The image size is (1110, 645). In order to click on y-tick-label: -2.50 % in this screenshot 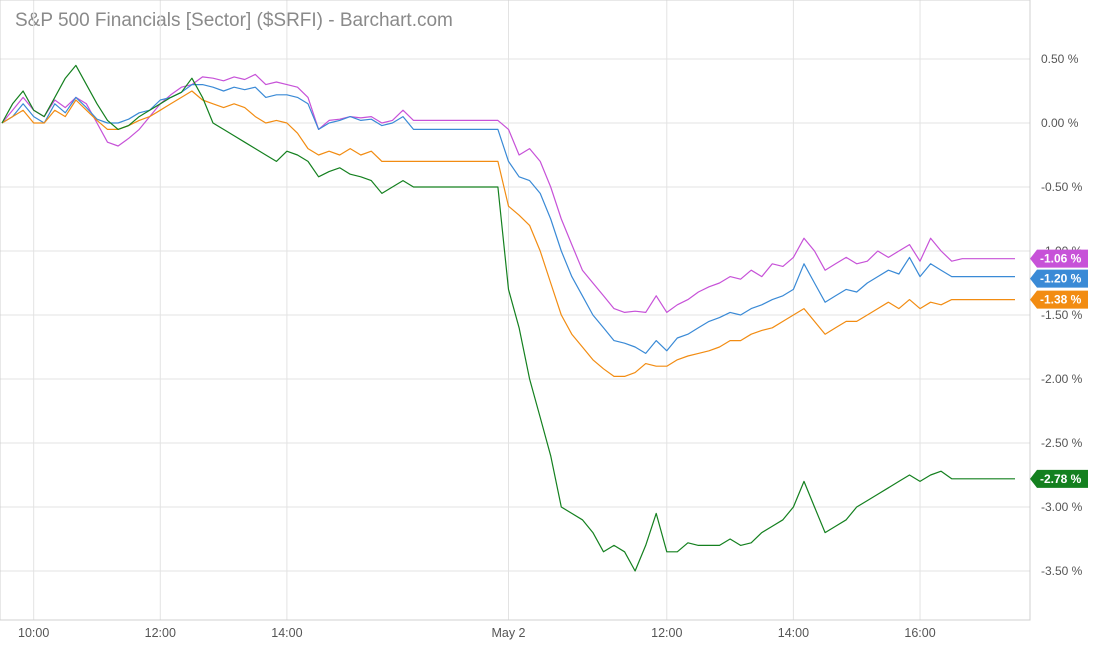, I will do `click(1062, 443)`.